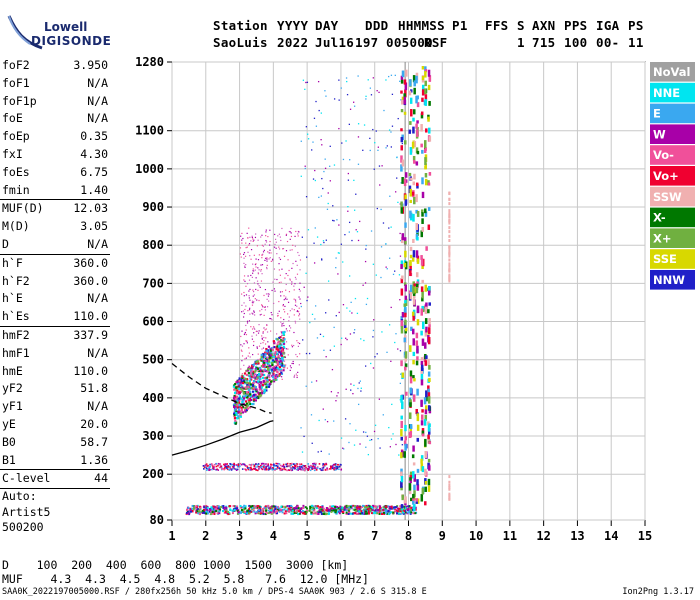  Describe the element at coordinates (497, 25) in the screenshot. I see `header-field-6: FFS` at that location.